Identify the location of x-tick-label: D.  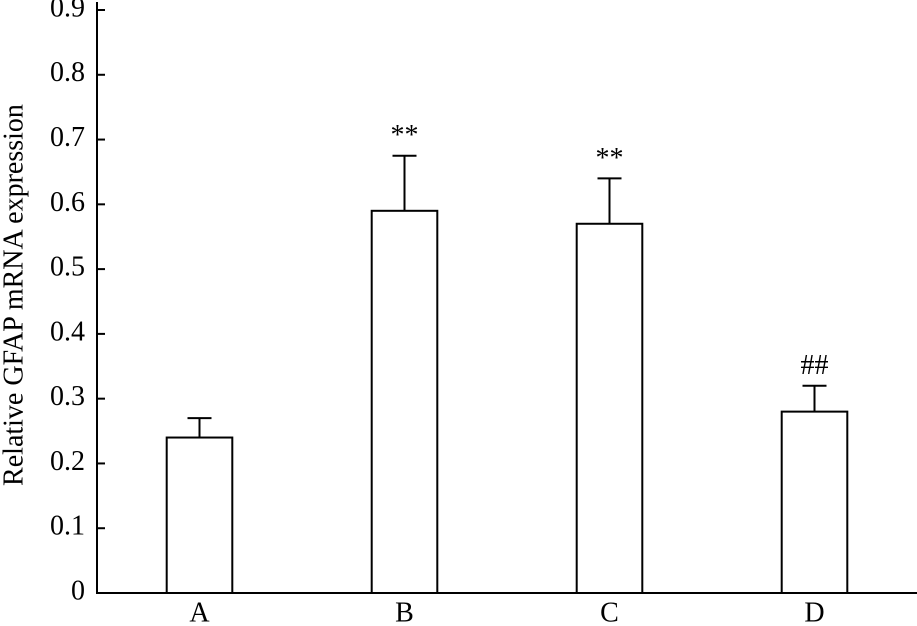
(814, 611).